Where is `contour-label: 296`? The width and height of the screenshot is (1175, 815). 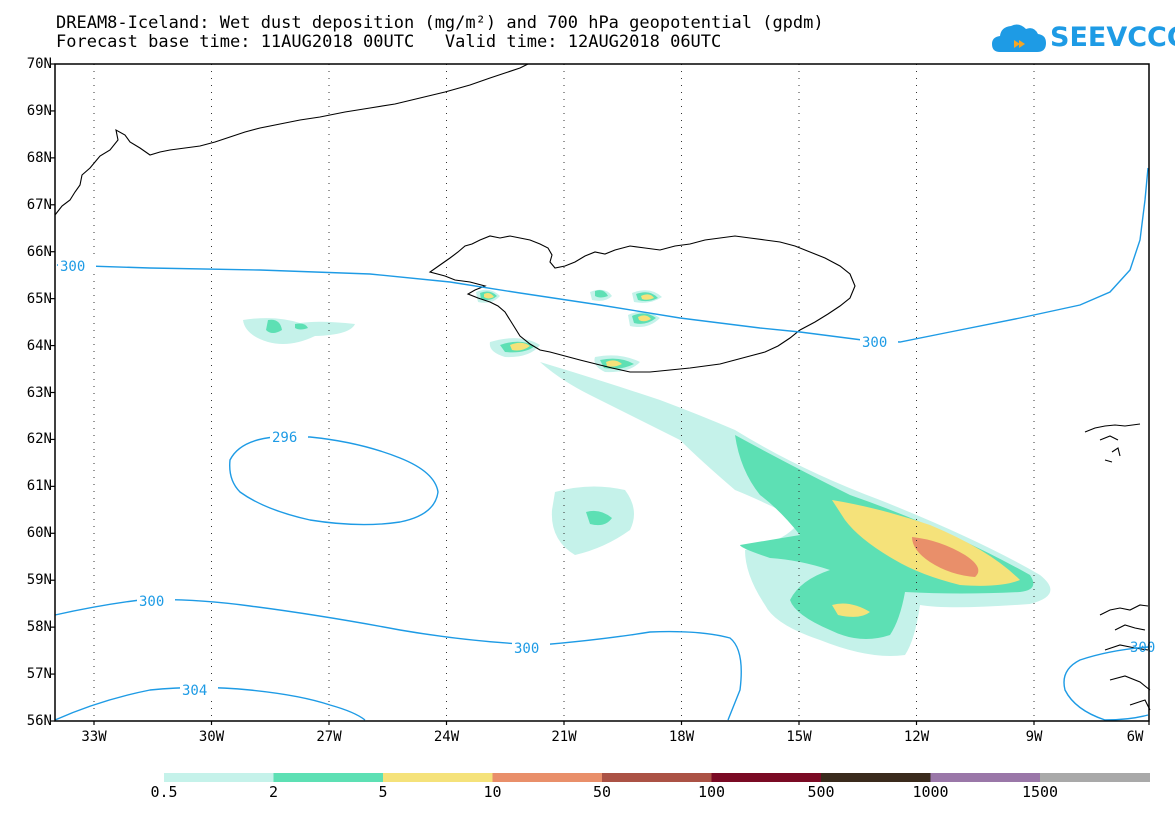 contour-label: 296 is located at coordinates (284, 438).